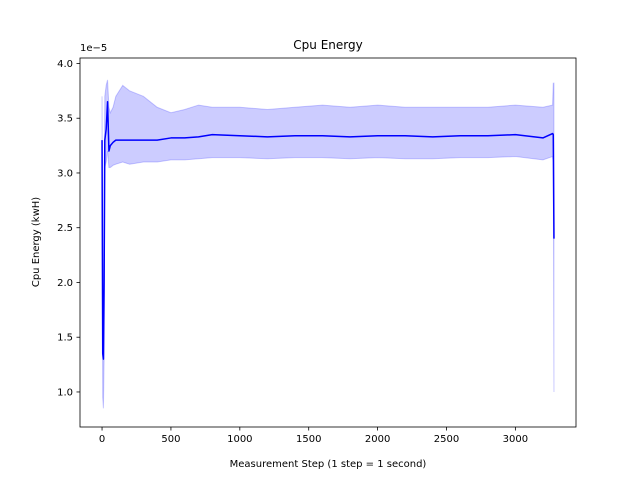 Image resolution: width=640 pixels, height=480 pixels. Describe the element at coordinates (515, 439) in the screenshot. I see `x-tick-label: 3000` at that location.